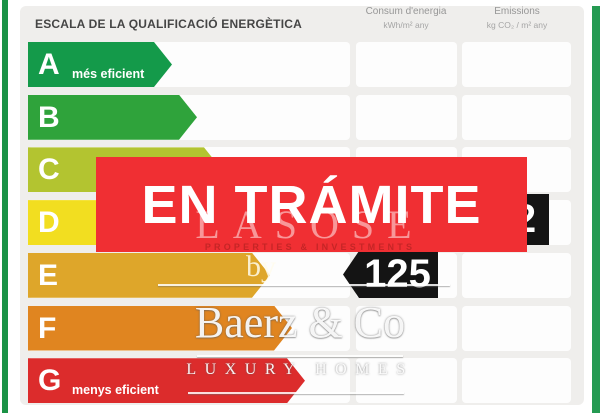  I want to click on scale-row-e: E, so click(302, 275).